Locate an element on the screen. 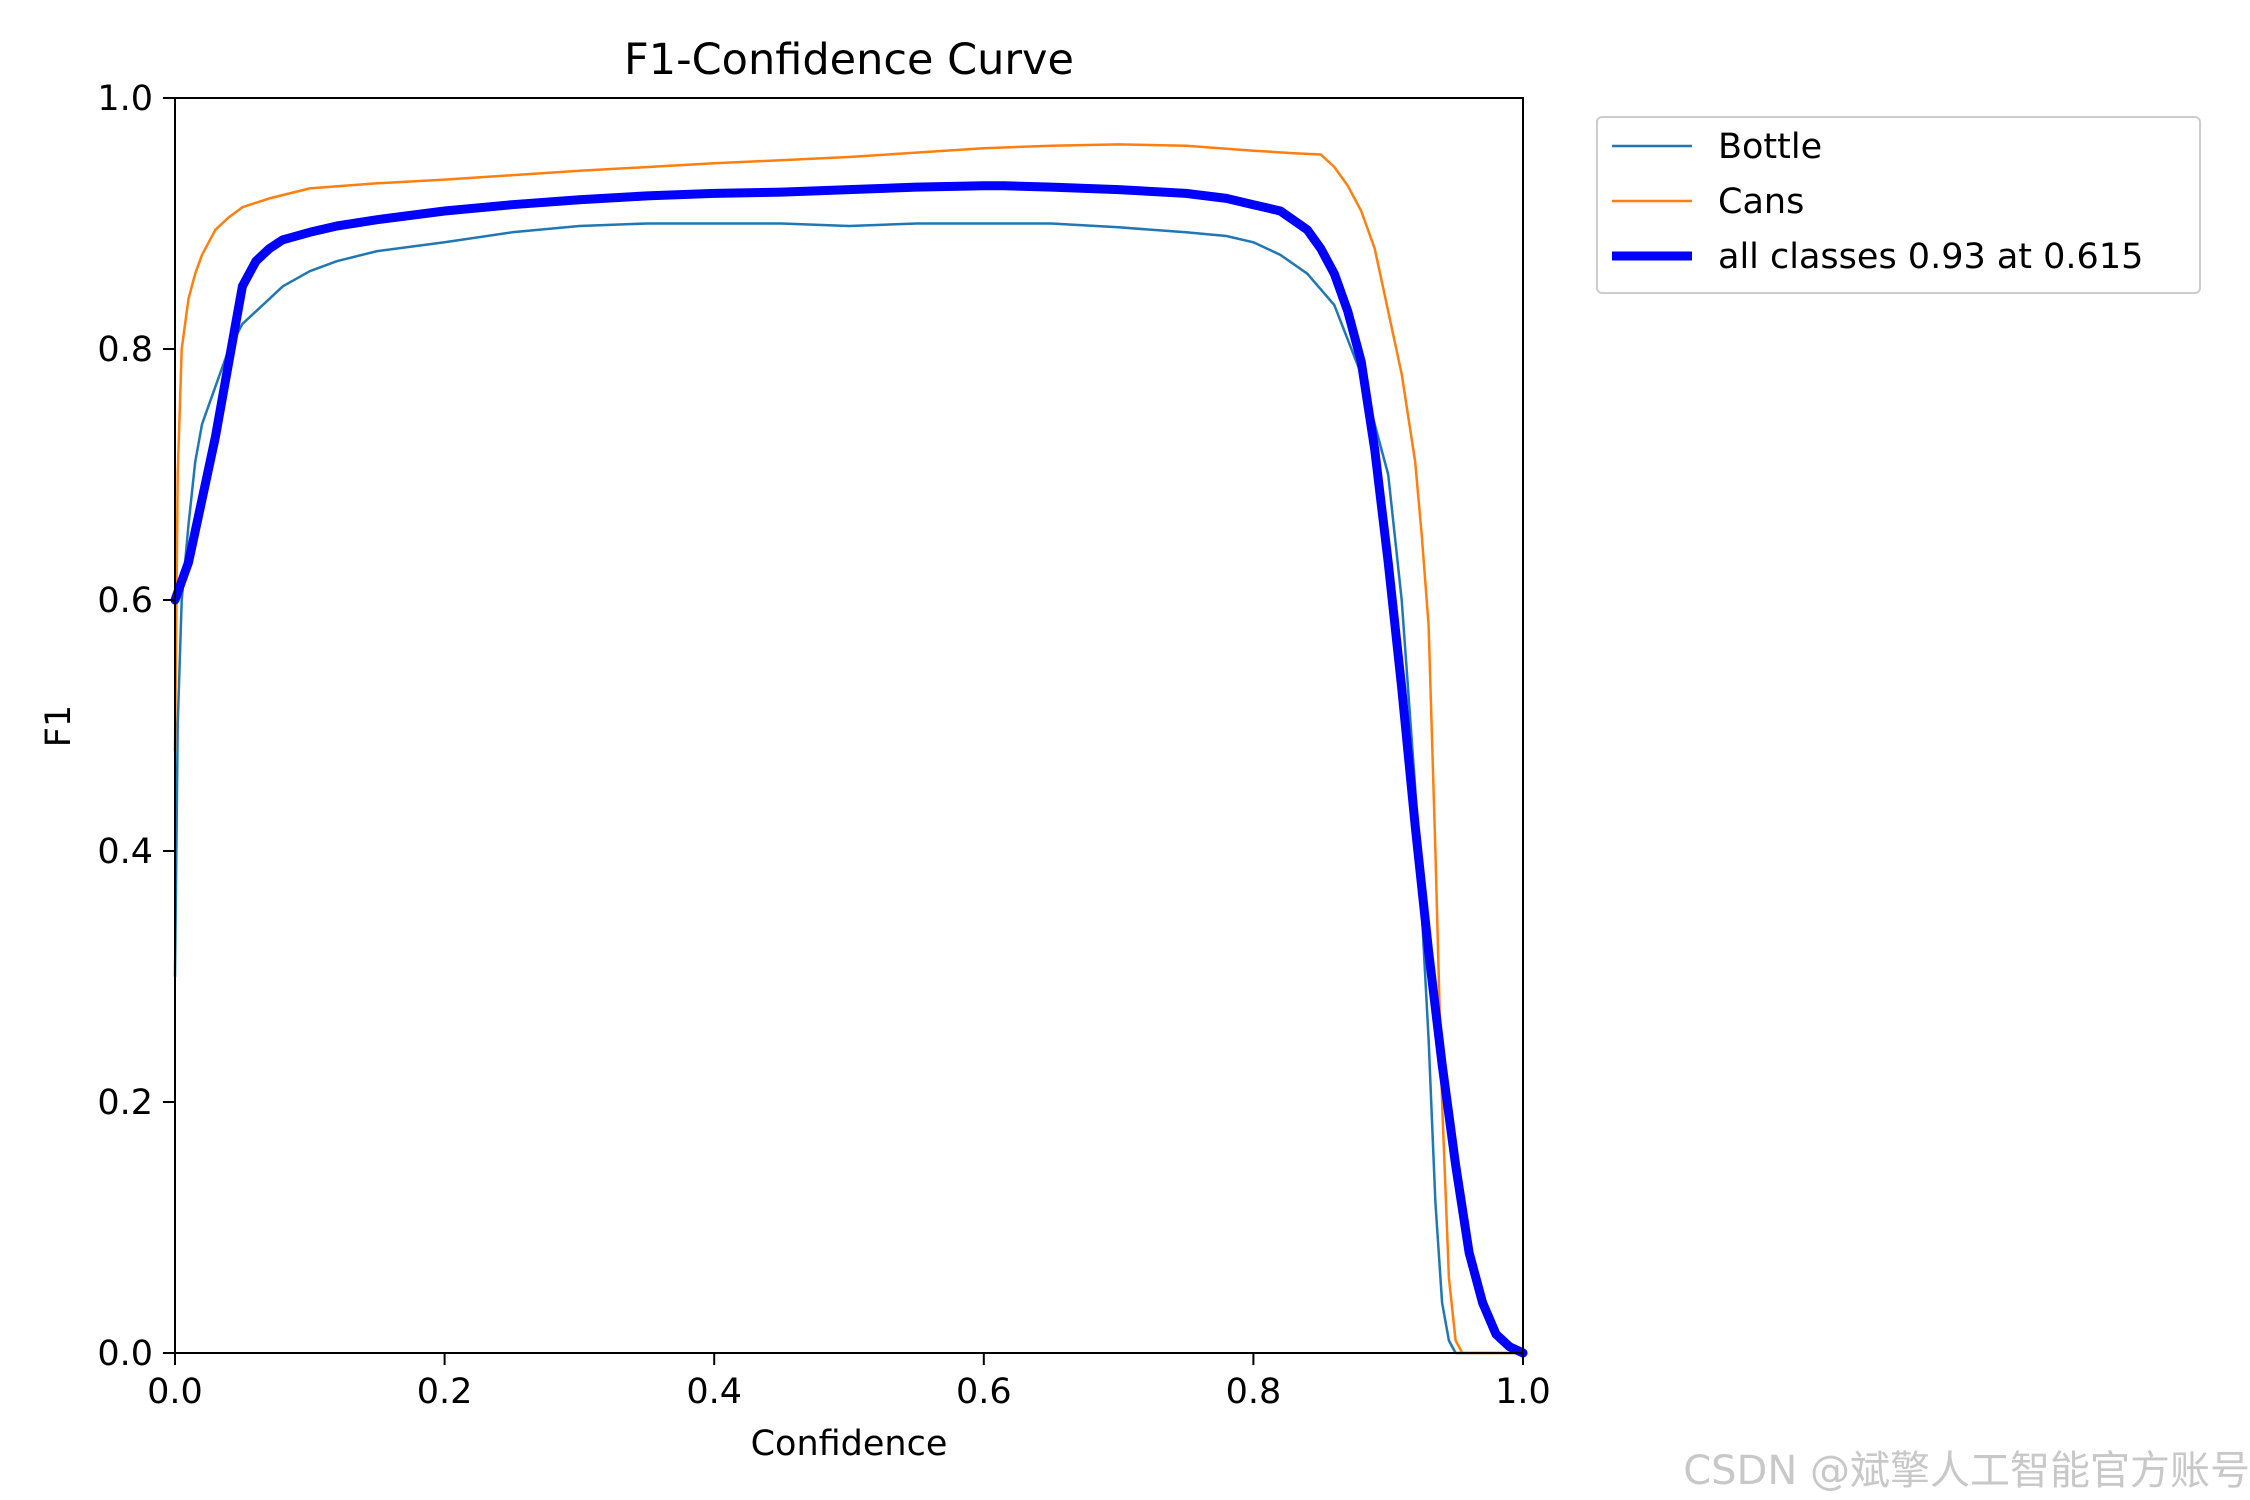  y-axis-ticks: 0.0 0.2 0.4 0.6 0.8 1.0 is located at coordinates (136, 726).